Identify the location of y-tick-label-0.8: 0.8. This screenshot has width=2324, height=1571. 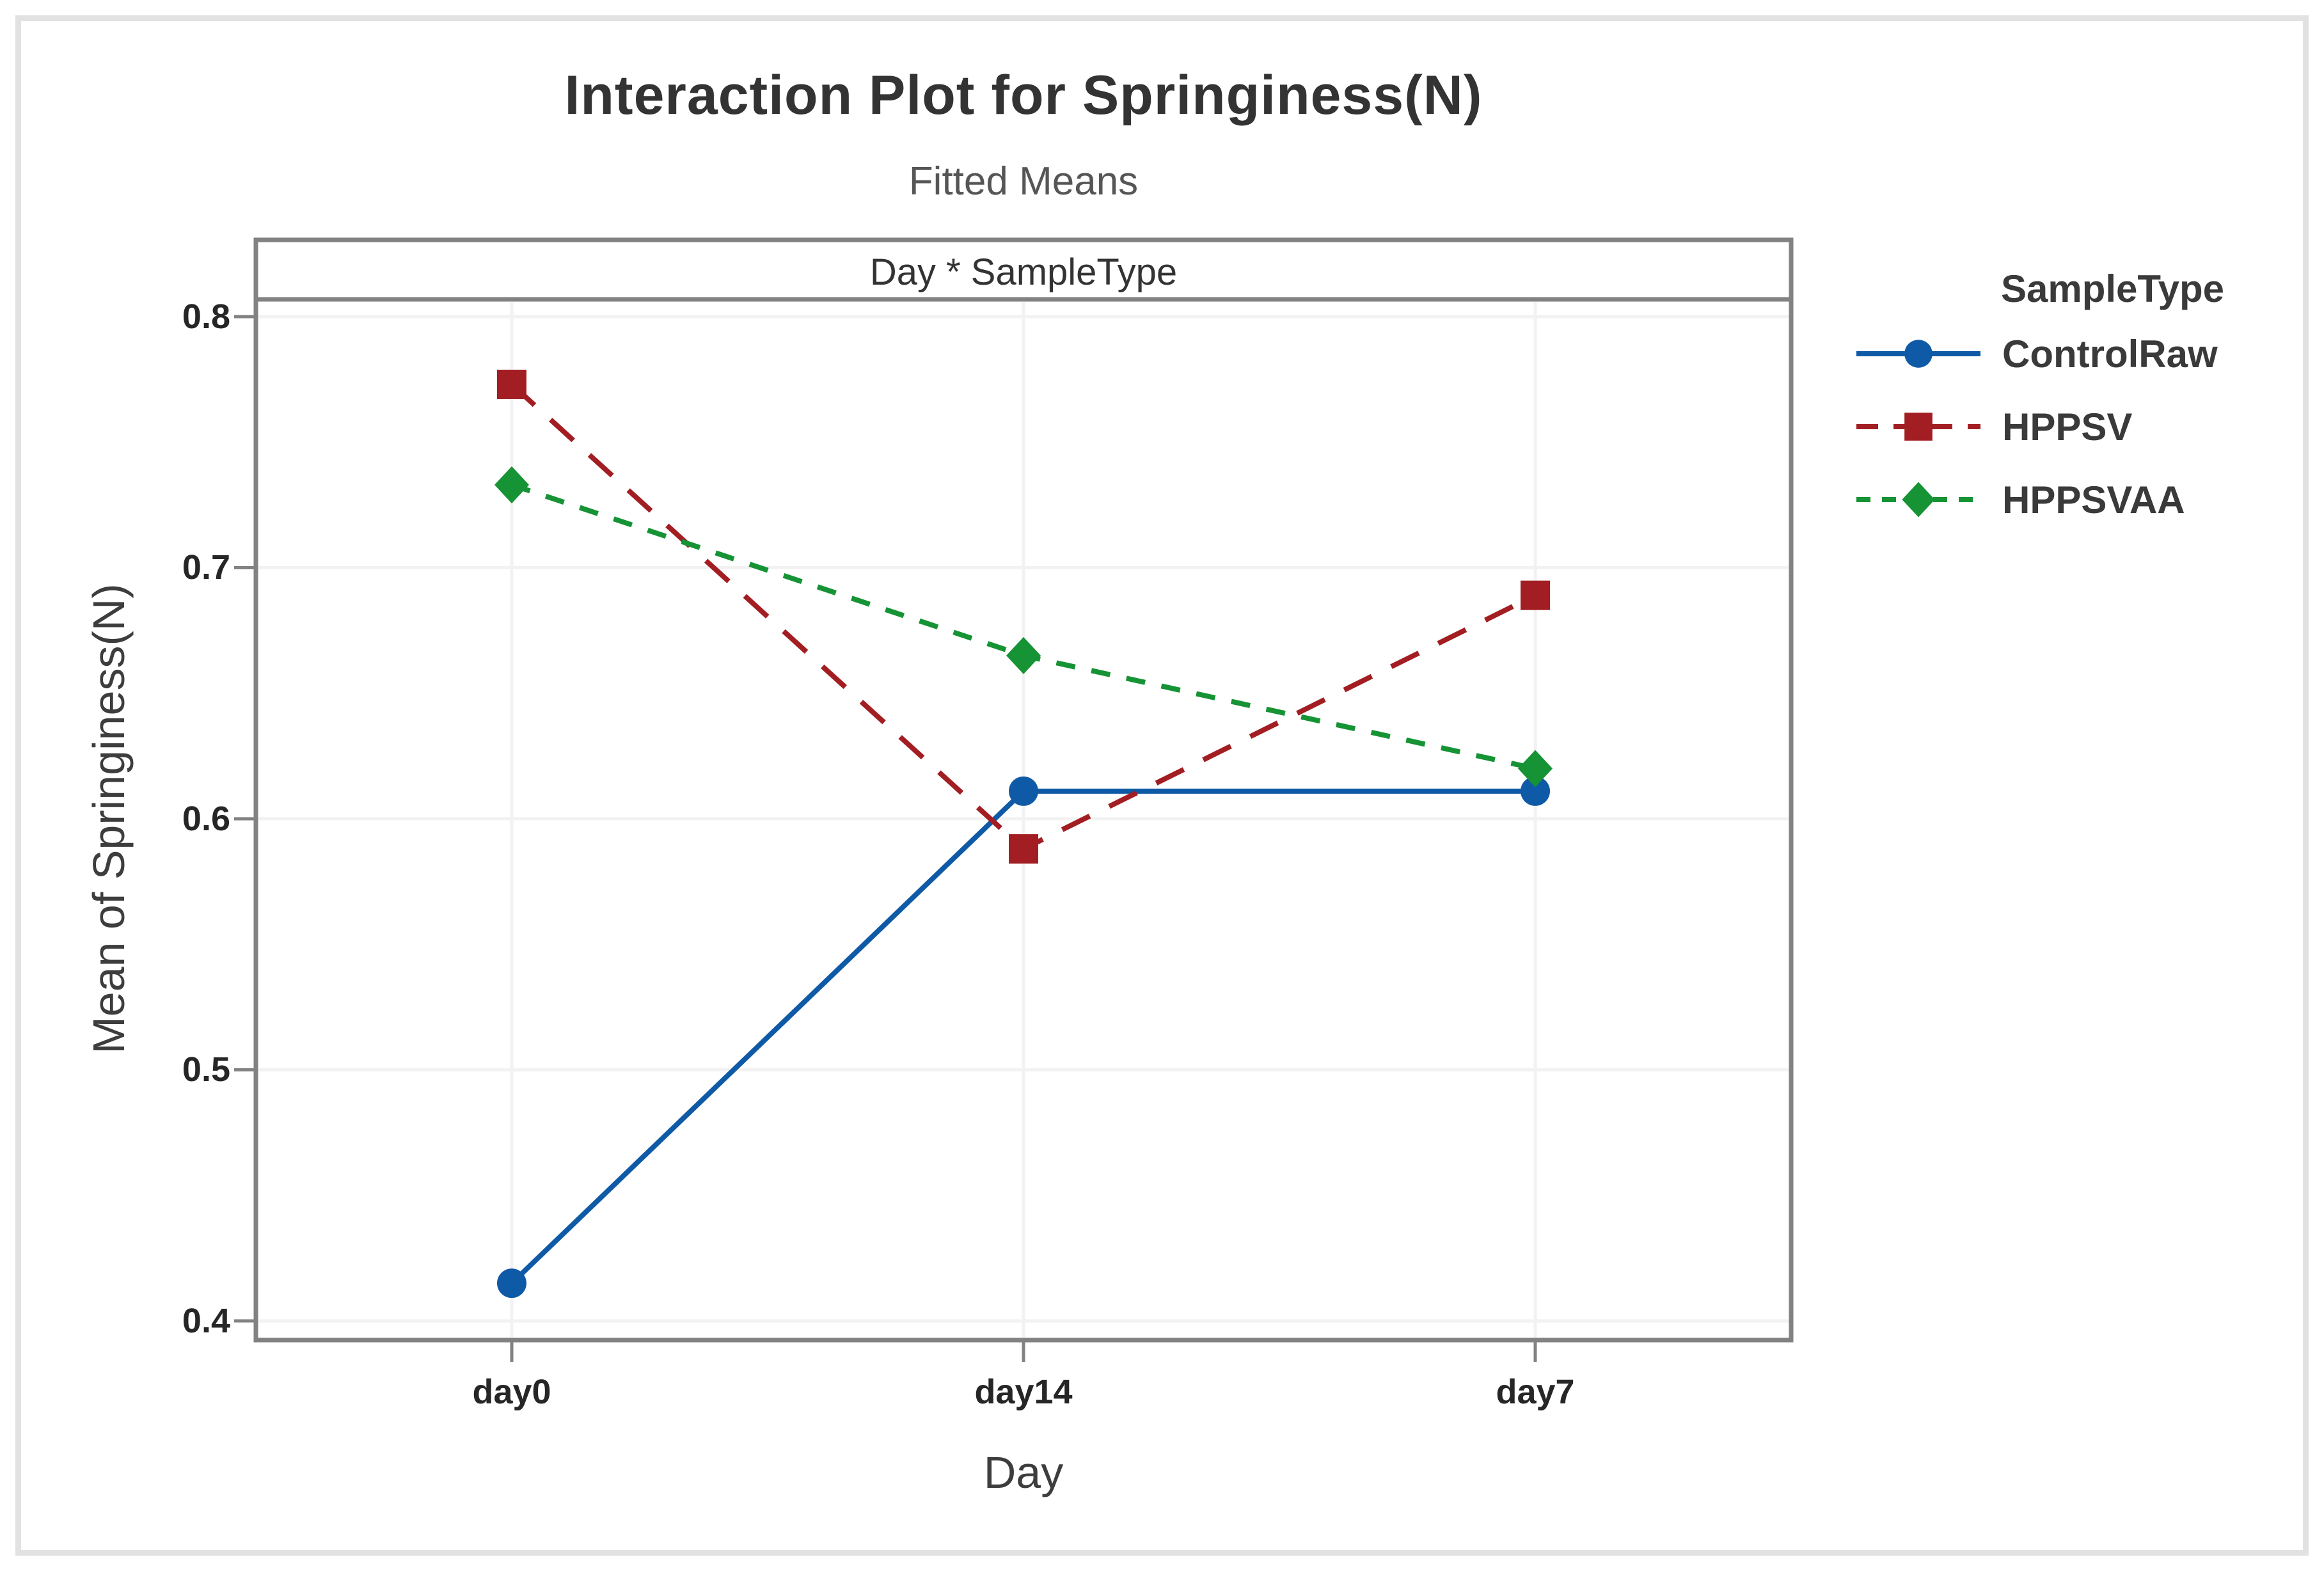
(206, 316).